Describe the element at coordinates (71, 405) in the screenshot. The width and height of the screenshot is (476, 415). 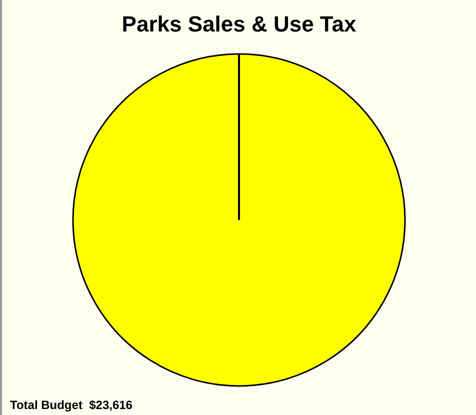
I see `text: Total Budget $23,616` at that location.